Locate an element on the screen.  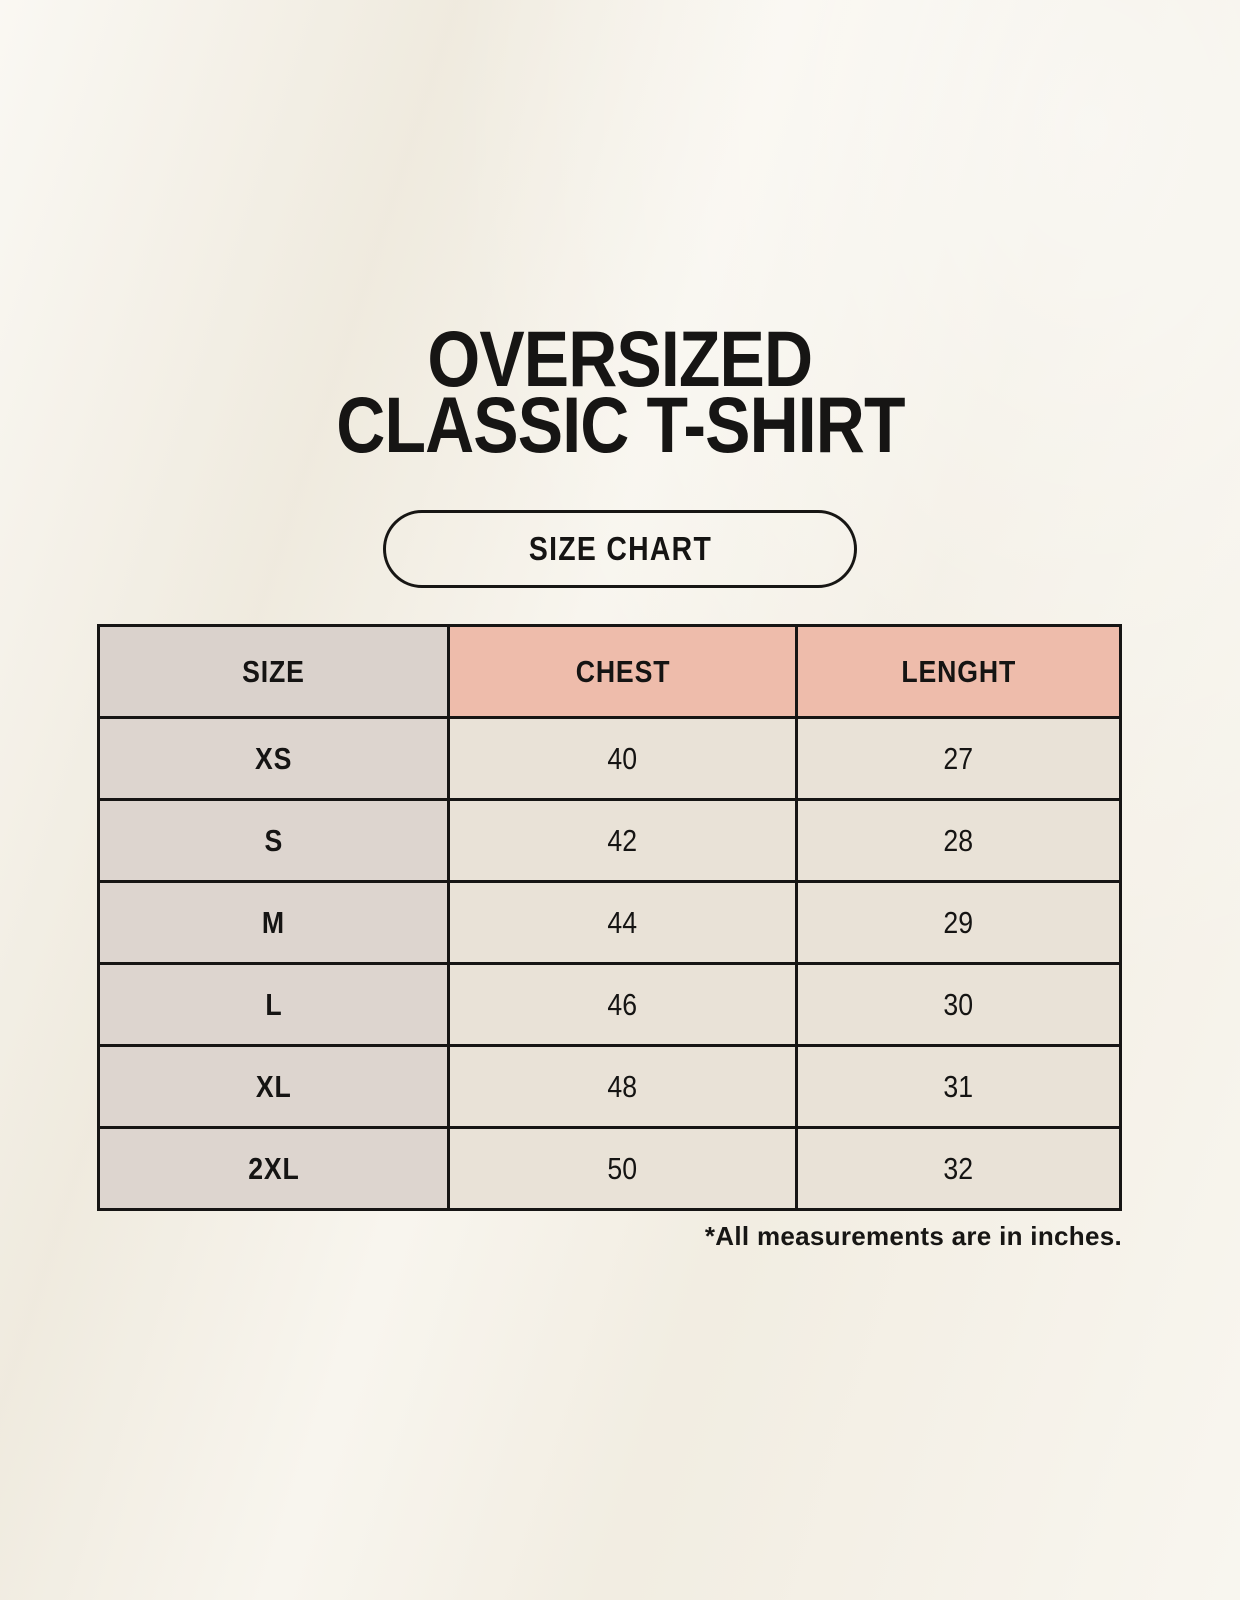
table-row-l: L 46 30 is located at coordinates (609, 1004).